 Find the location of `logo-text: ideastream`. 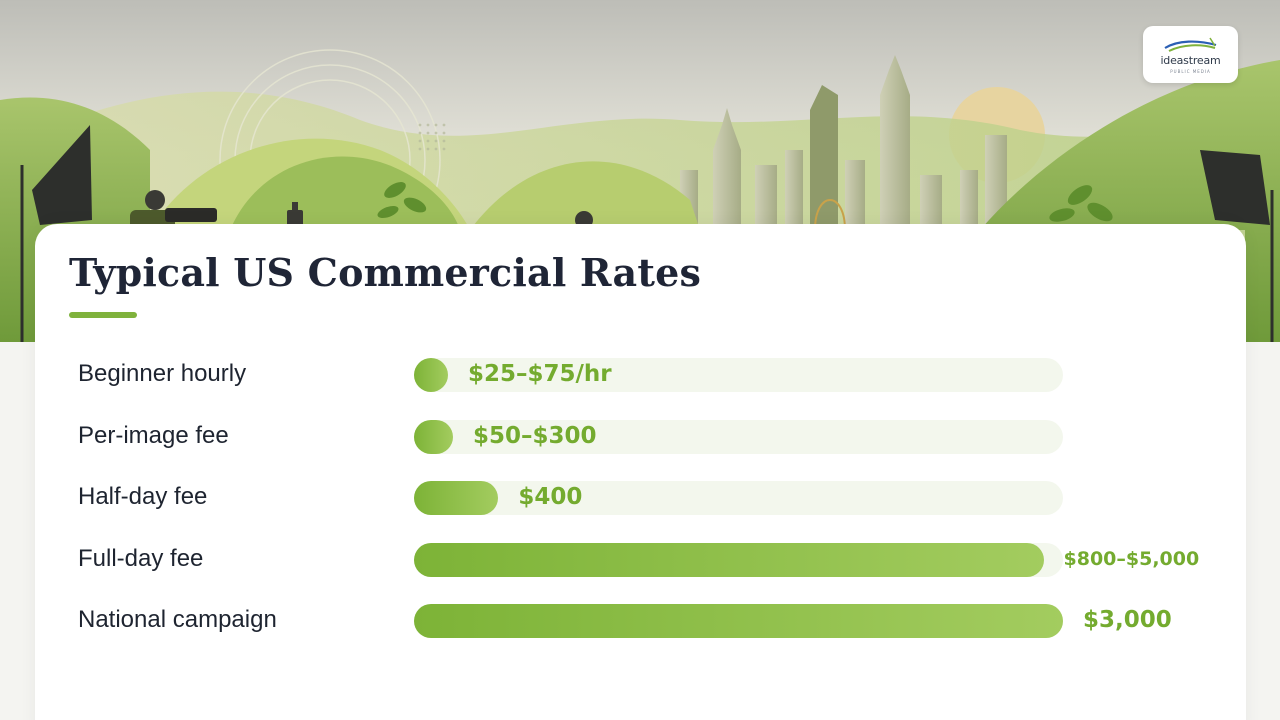

logo-text: ideastream is located at coordinates (1190, 60).